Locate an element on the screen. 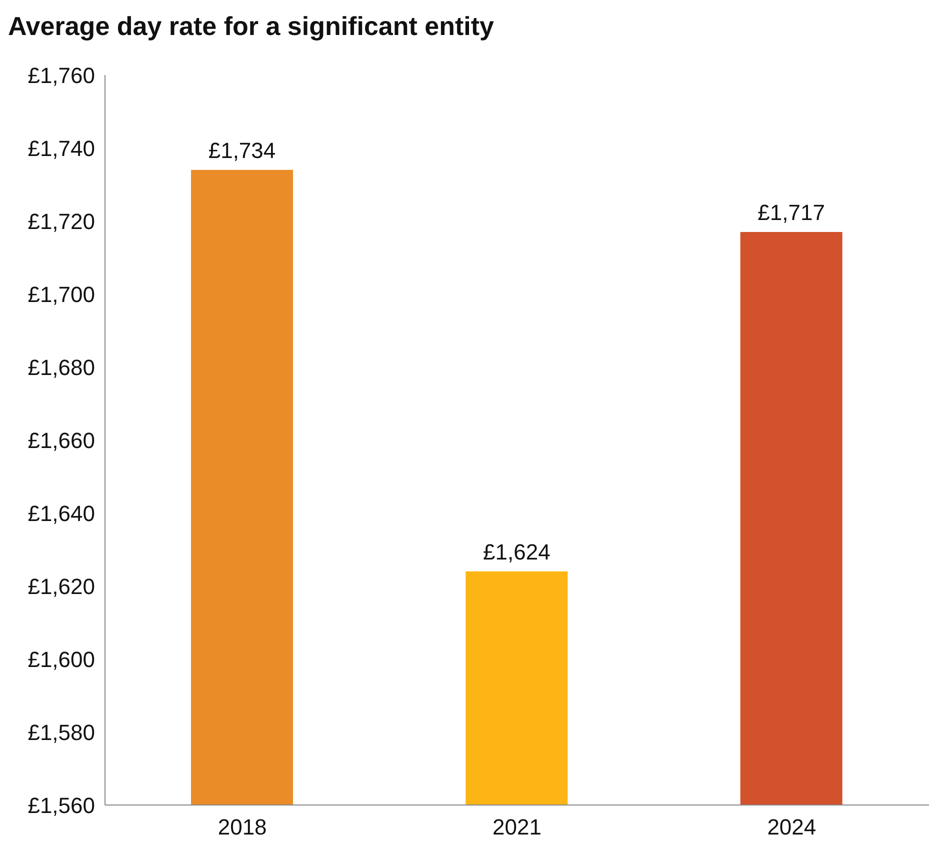 This screenshot has height=846, width=937. y-tick-label: £1,740 is located at coordinates (61, 148).